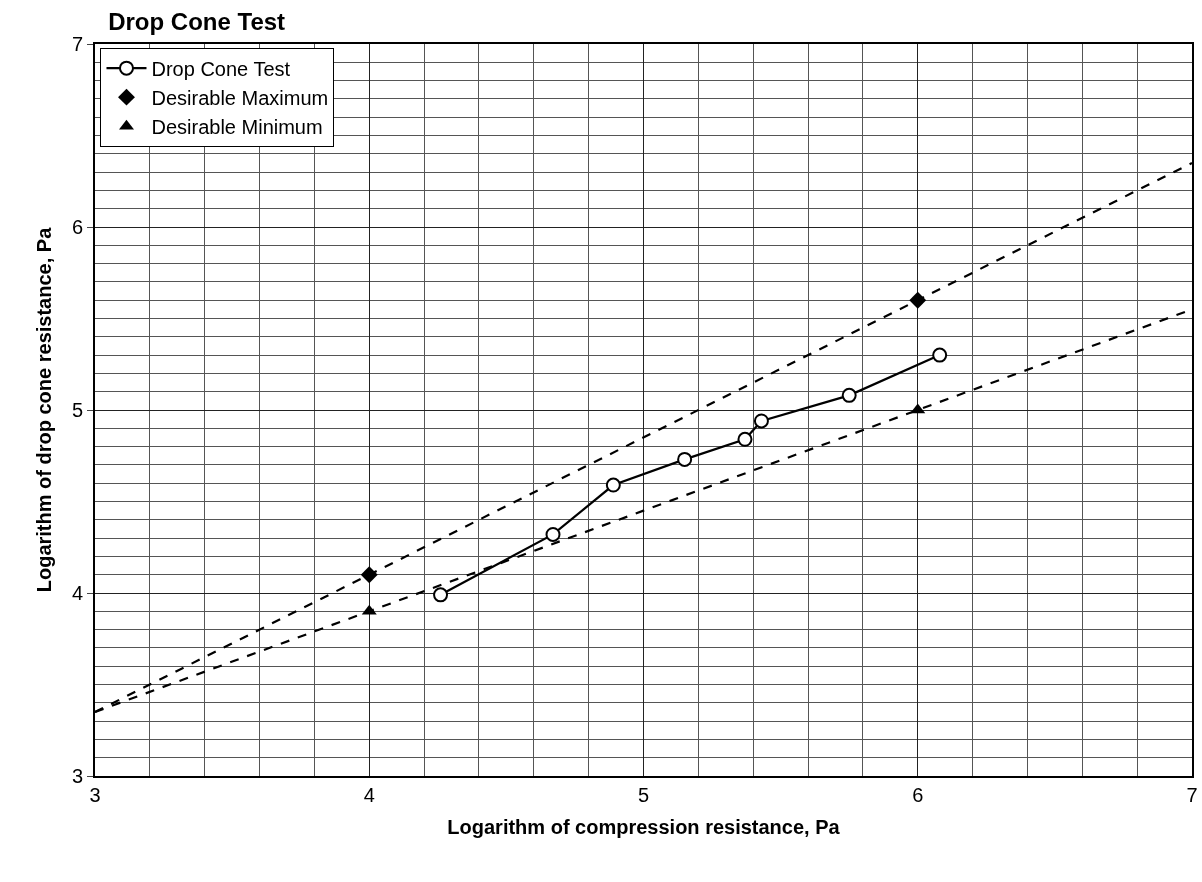 This screenshot has width=1202, height=882. Describe the element at coordinates (77, 776) in the screenshot. I see `y-tick-label: 3` at that location.